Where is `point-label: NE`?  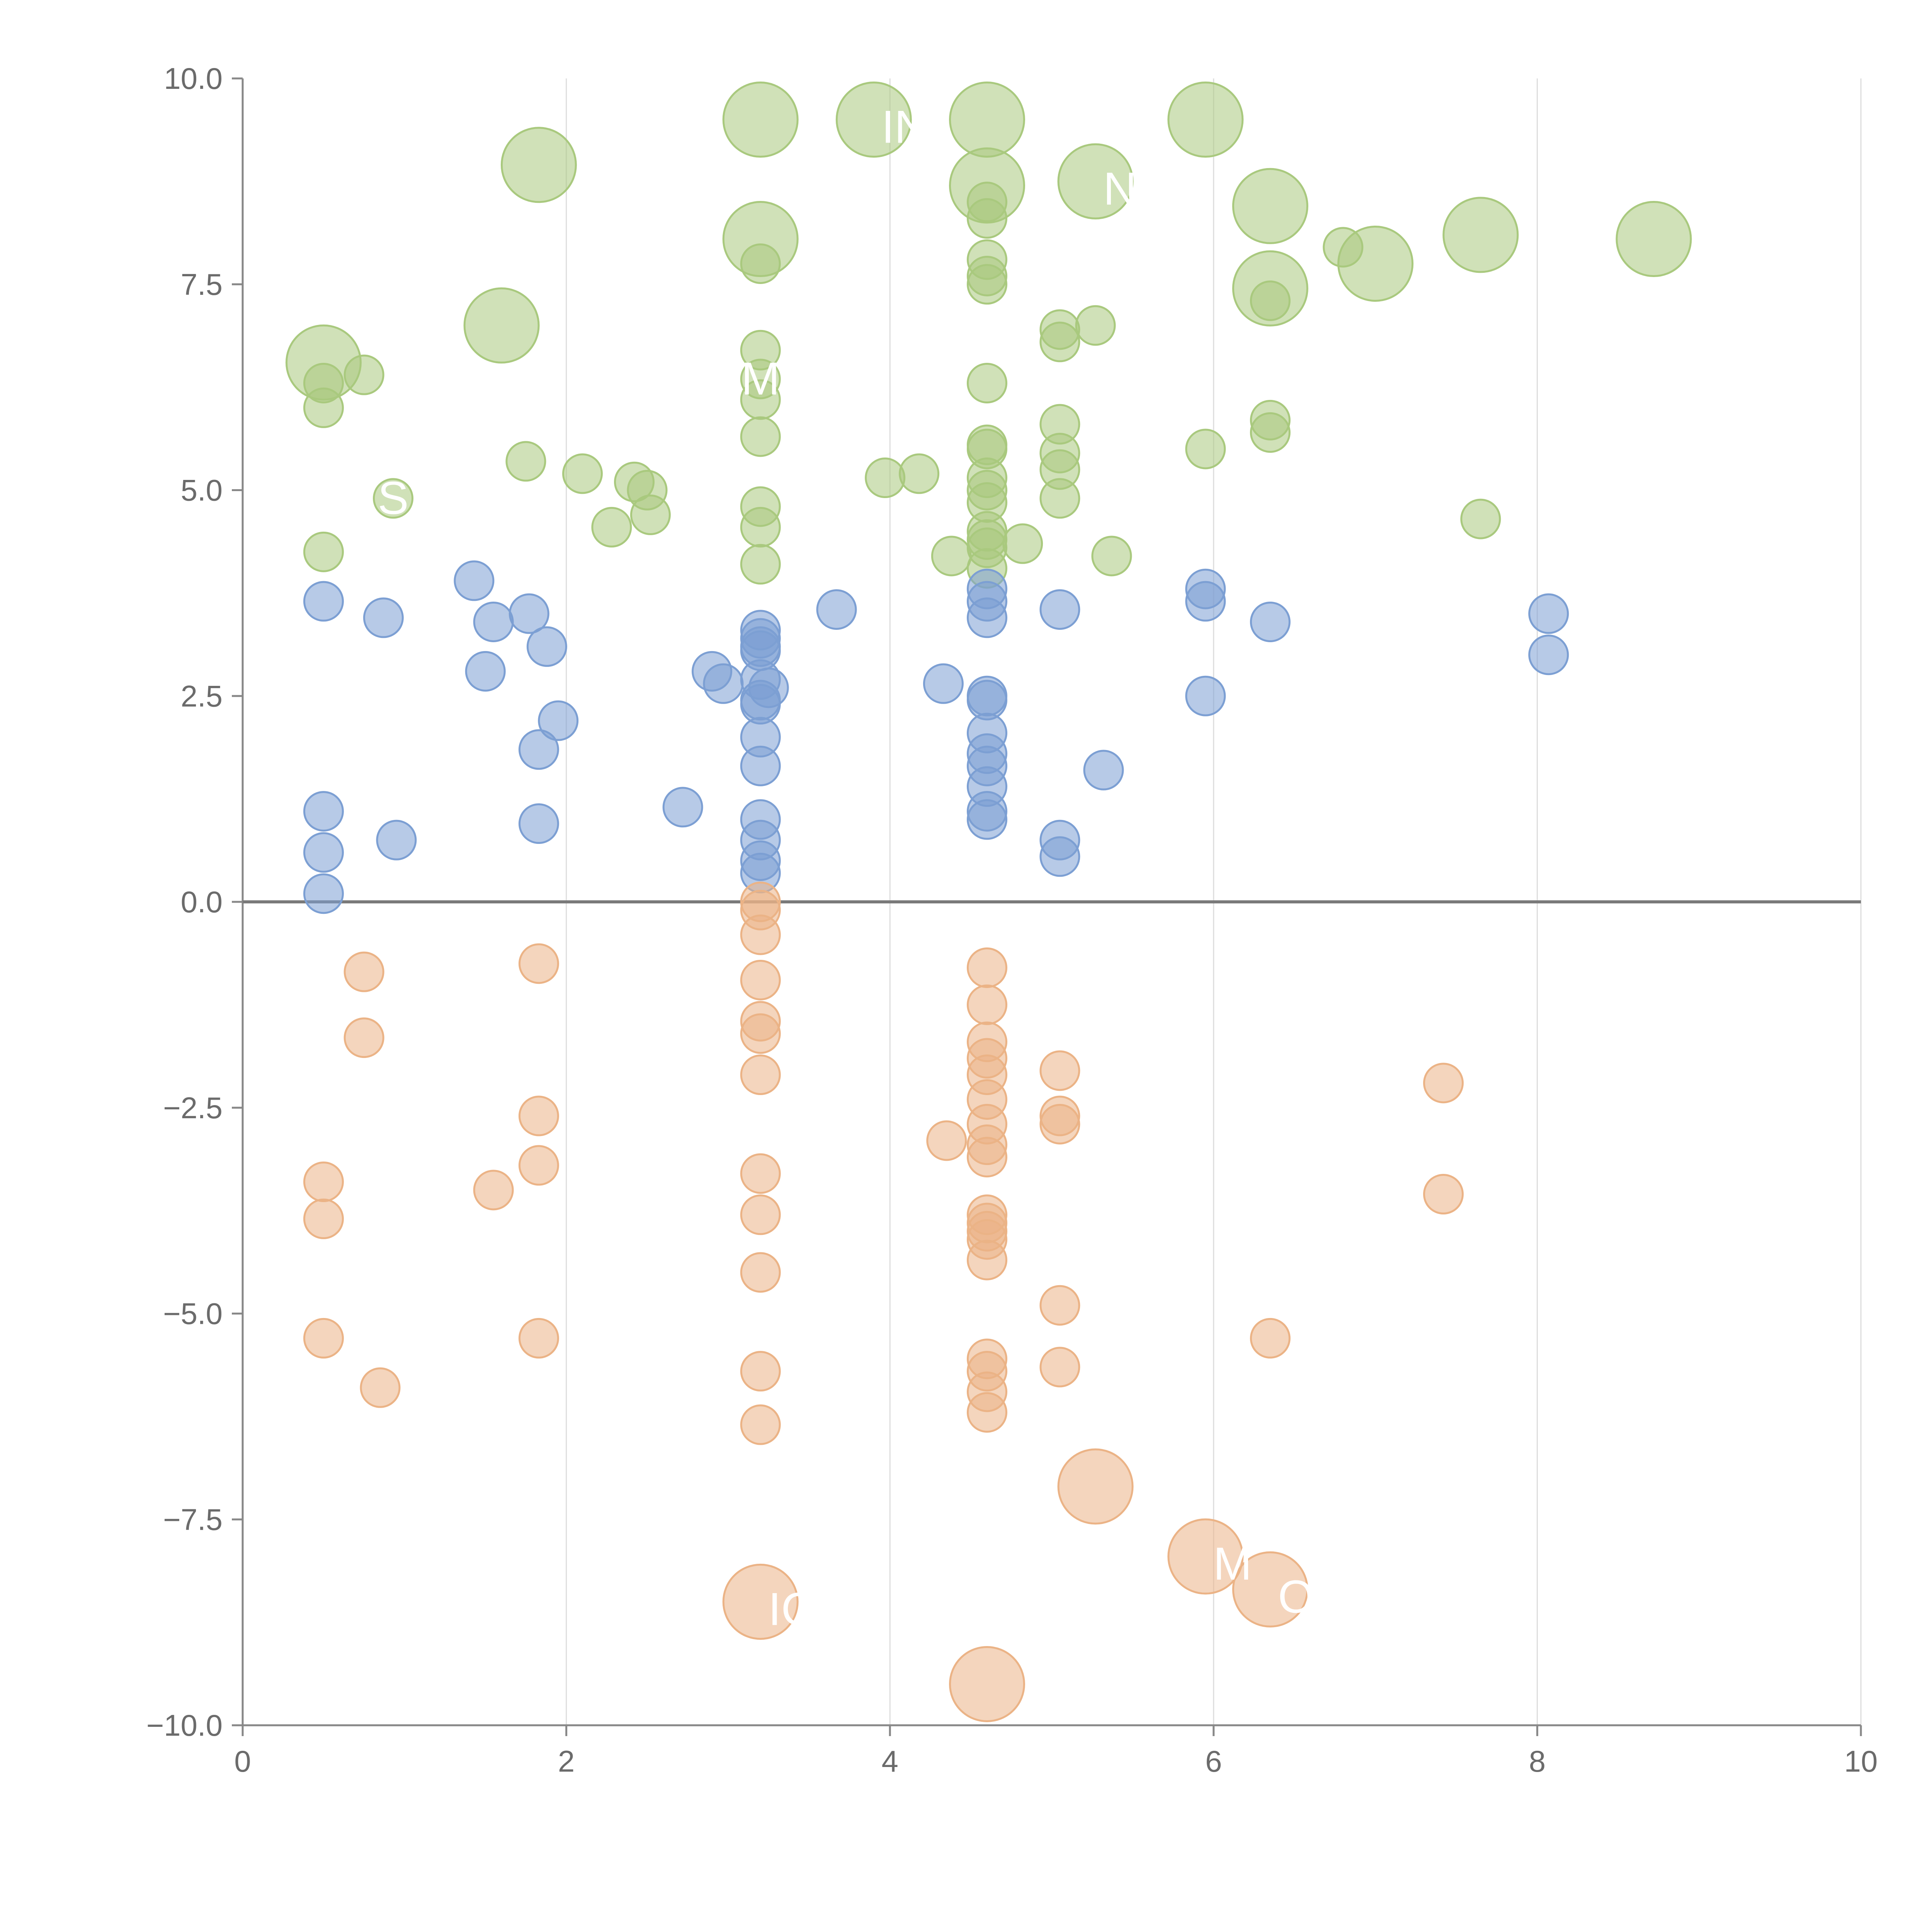 point-label: NE is located at coordinates (1135, 189).